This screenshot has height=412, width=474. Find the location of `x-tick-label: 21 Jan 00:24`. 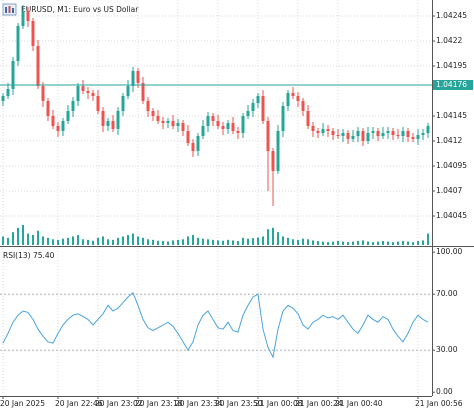

x-tick-label: 21 Jan 00:24 is located at coordinates (319, 403).